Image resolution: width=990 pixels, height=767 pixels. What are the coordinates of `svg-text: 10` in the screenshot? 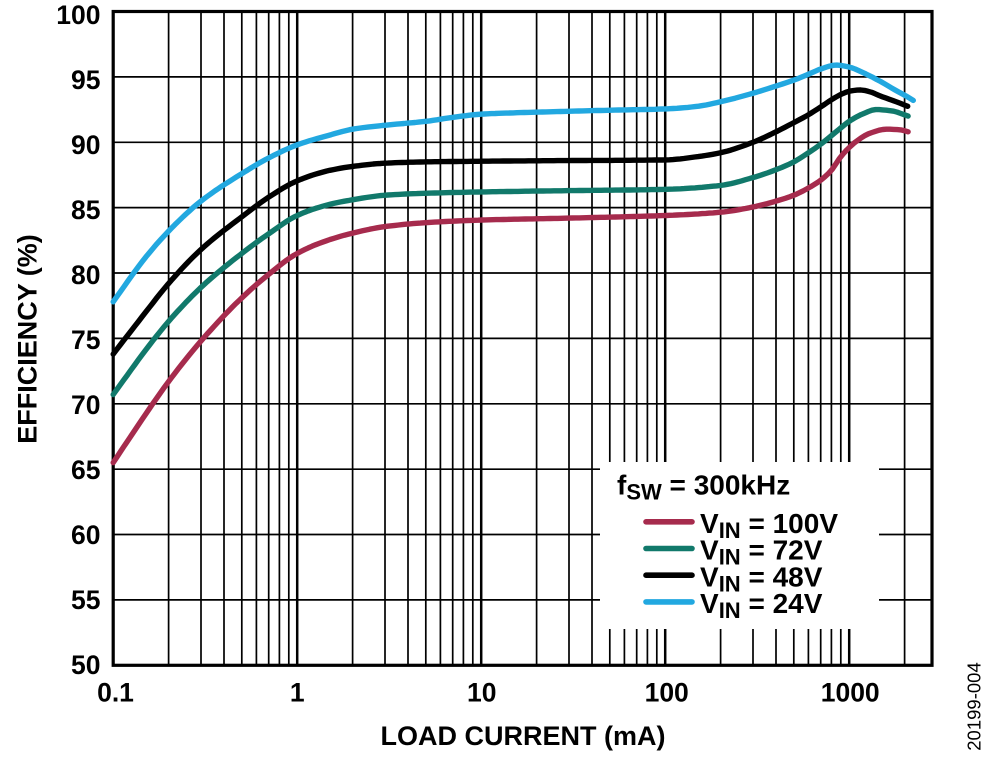 It's located at (481, 693).